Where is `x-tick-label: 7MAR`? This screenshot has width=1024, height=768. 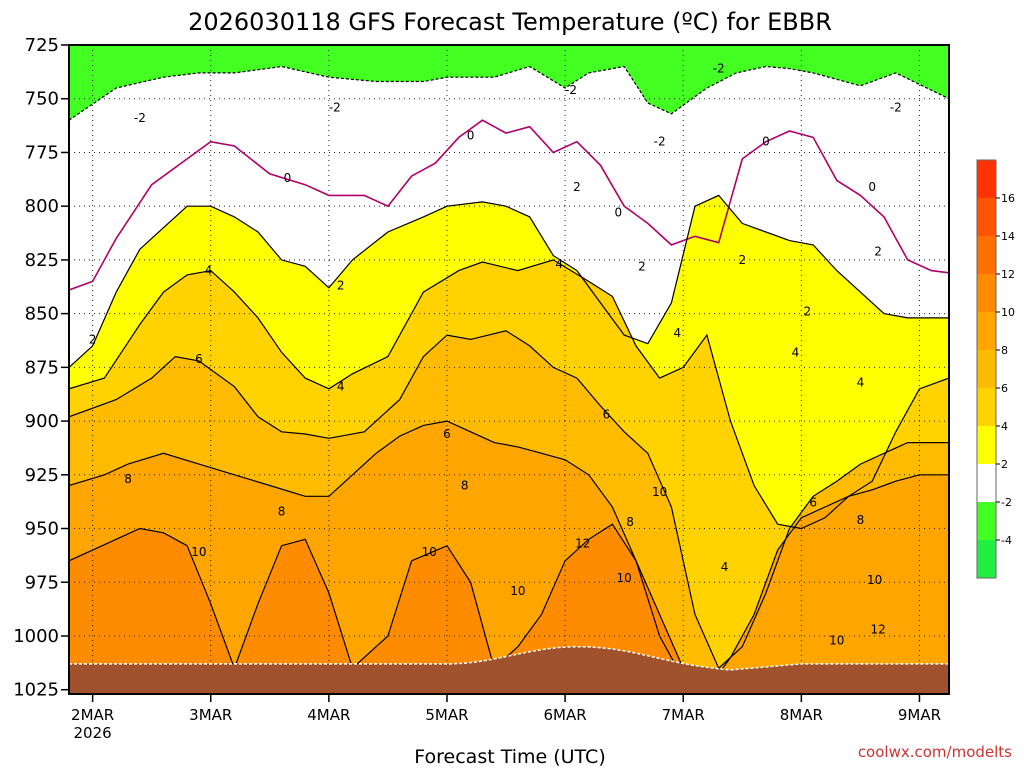 x-tick-label: 7MAR is located at coordinates (683, 715).